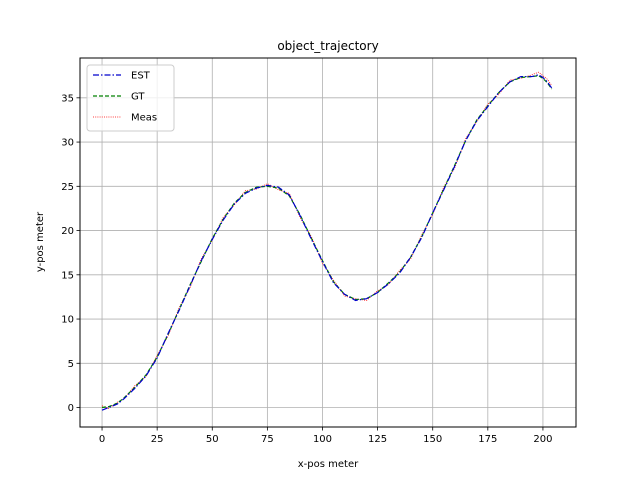  What do you see at coordinates (542, 439) in the screenshot?
I see `x-tick-label: 200` at bounding box center [542, 439].